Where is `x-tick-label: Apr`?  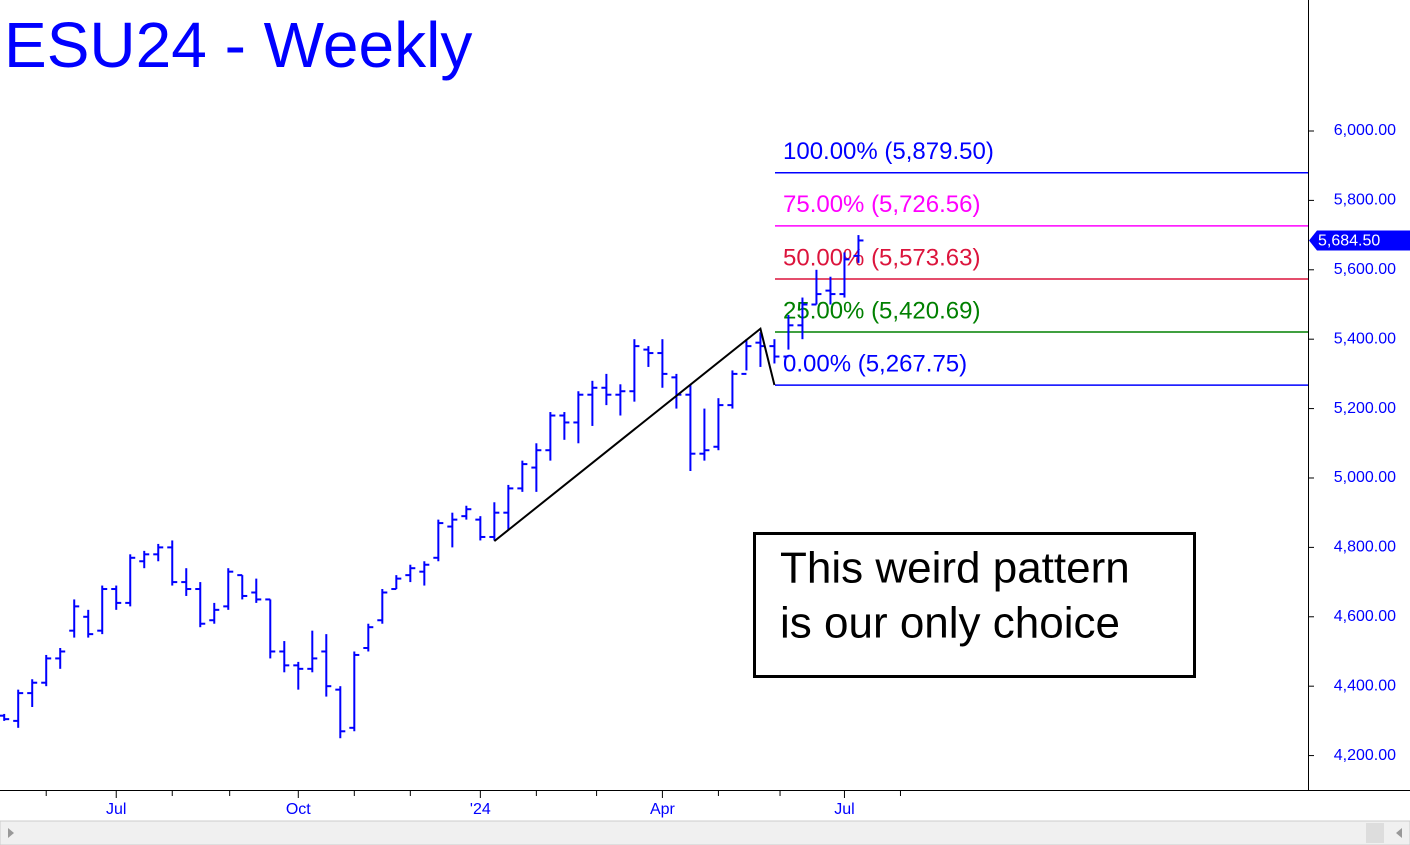
x-tick-label: Apr is located at coordinates (663, 809).